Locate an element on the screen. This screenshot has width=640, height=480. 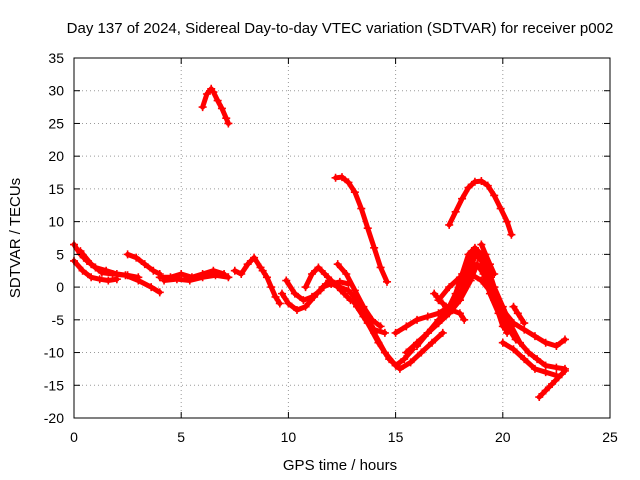
y-axis-label: SDTVAR / TECUs is located at coordinates (15, 238).